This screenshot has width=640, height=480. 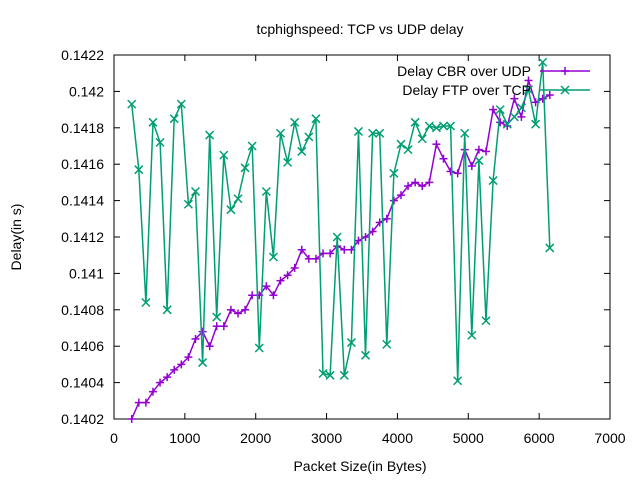 I want to click on y-tick-label: 0.1404, so click(x=82, y=383).